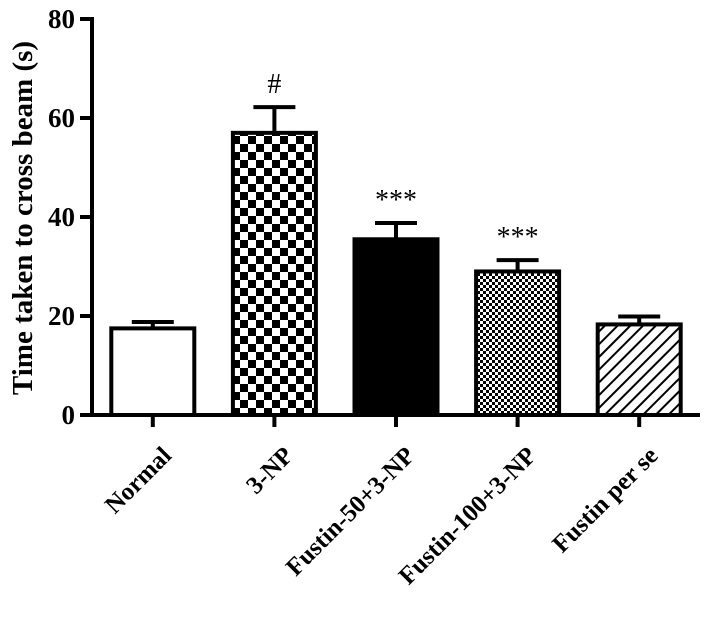  What do you see at coordinates (269, 470) in the screenshot?
I see `x-category-label: 3-NP` at bounding box center [269, 470].